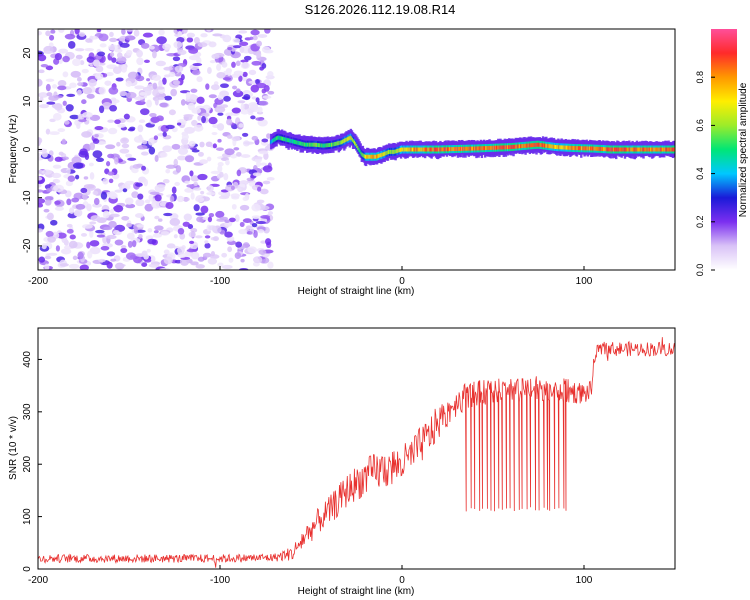 Image resolution: width=750 pixels, height=600 pixels. What do you see at coordinates (27, 463) in the screenshot?
I see `snr-y-tick-label: 200` at bounding box center [27, 463].